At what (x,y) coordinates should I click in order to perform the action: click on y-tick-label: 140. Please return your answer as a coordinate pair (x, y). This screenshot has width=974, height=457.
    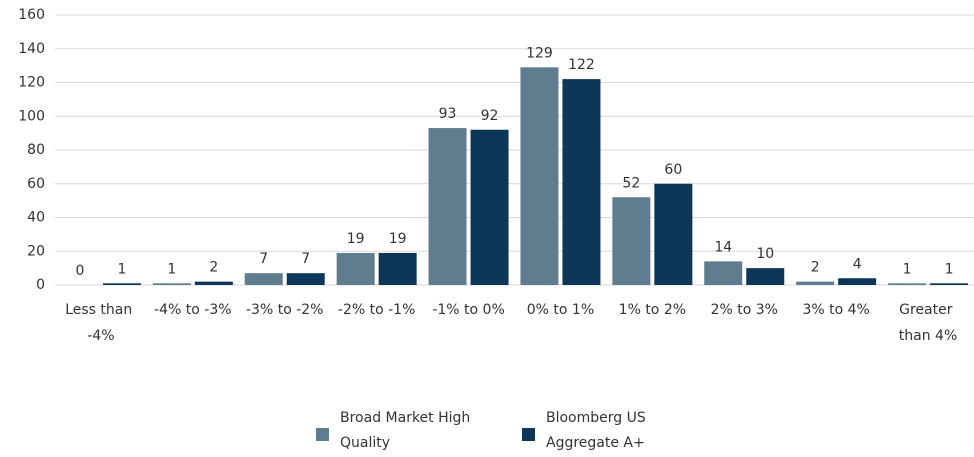
    Looking at the image, I should click on (31, 49).